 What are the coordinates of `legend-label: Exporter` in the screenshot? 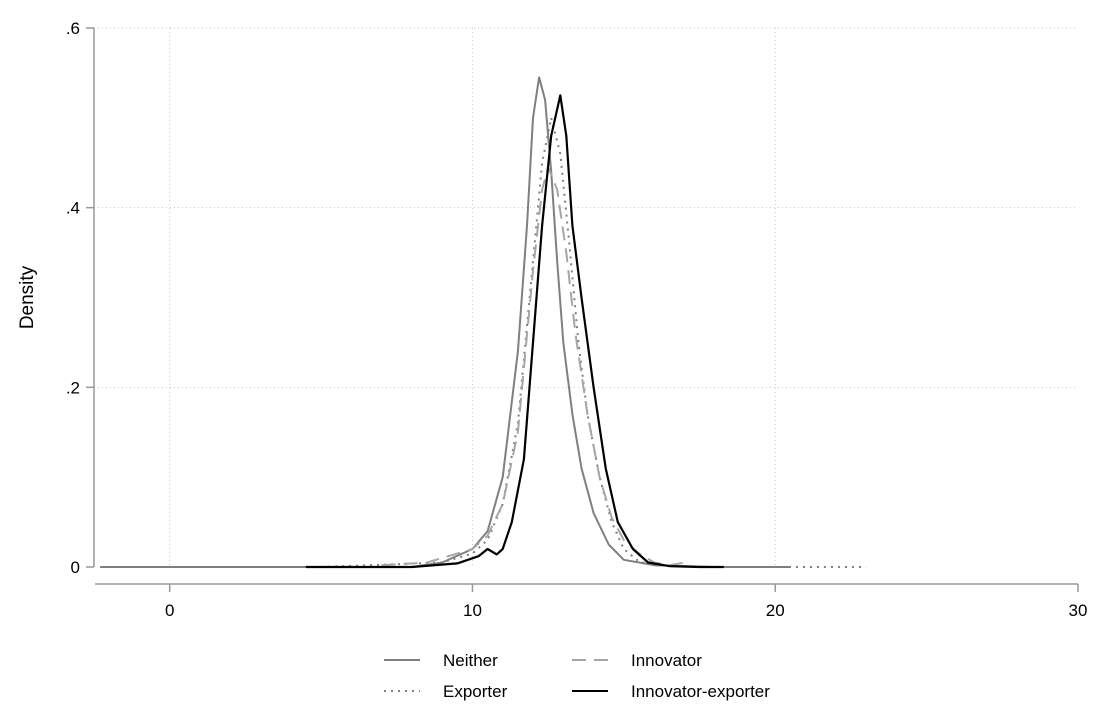 It's located at (475, 691).